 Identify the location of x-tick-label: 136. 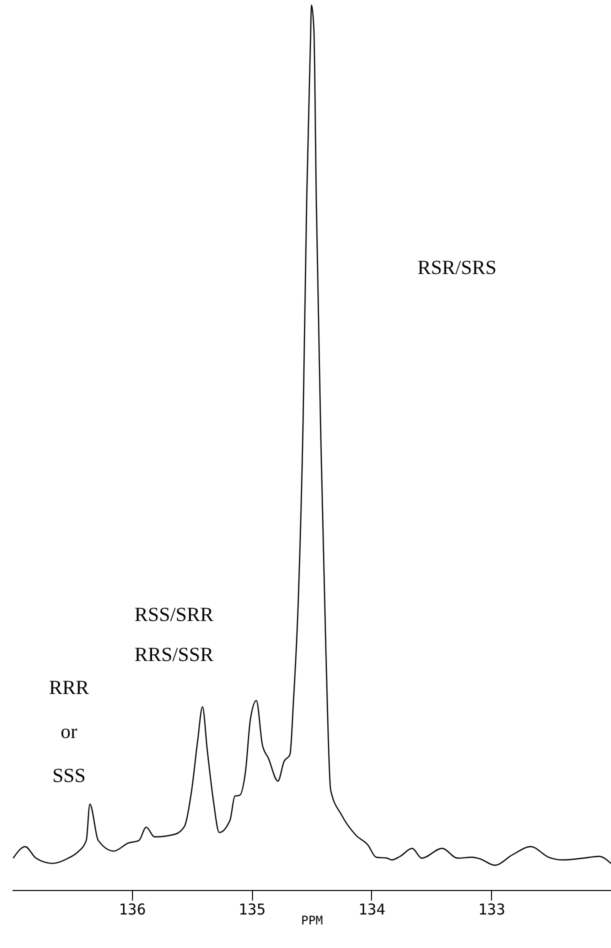
(132, 909).